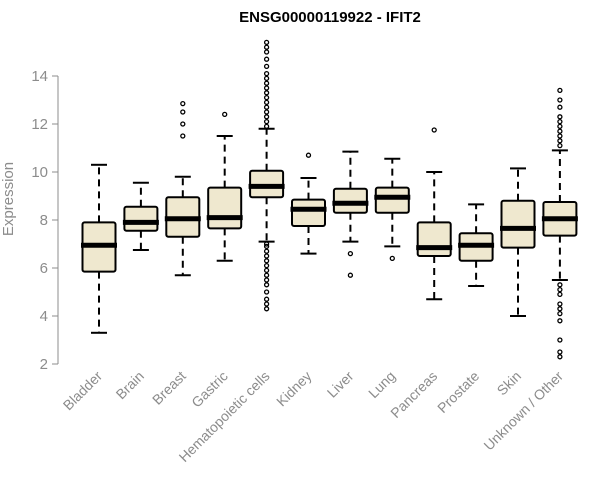 The height and width of the screenshot is (500, 600). Describe the element at coordinates (509, 383) in the screenshot. I see `x-tick-label: Skin` at that location.